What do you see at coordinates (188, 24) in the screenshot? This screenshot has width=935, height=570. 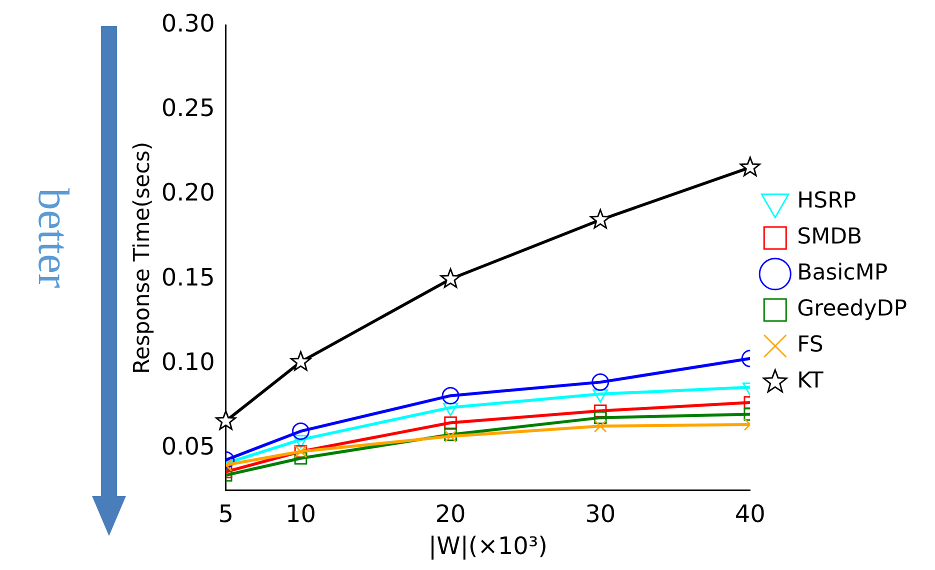 I see `y-tick-label: 0.30` at bounding box center [188, 24].